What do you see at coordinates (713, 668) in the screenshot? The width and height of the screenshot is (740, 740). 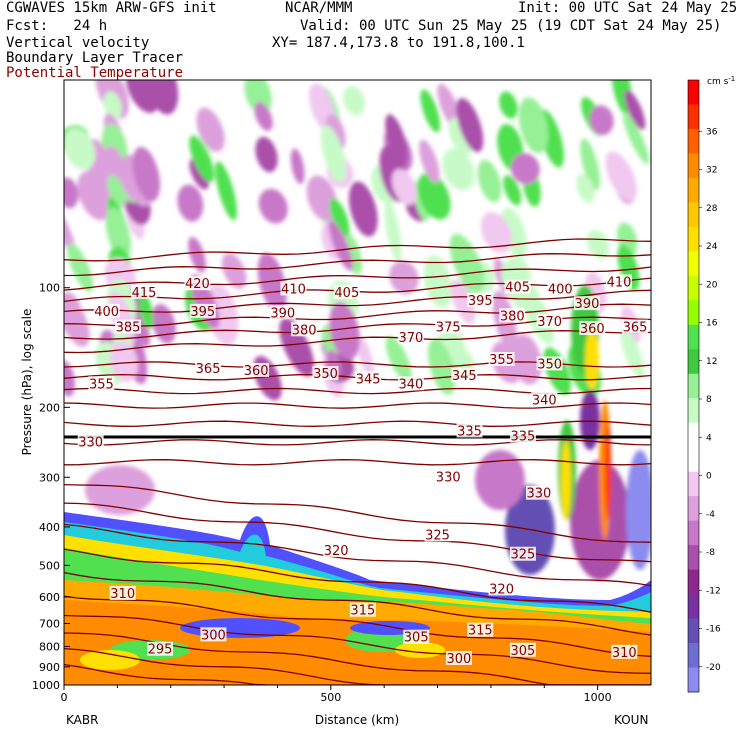 I see `colorbar-label: -20` at bounding box center [713, 668].